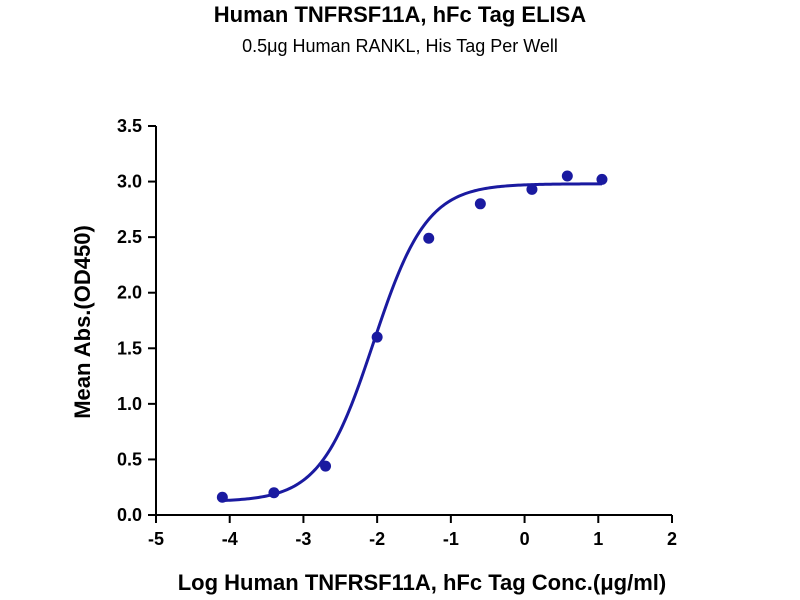 This screenshot has height=600, width=800. I want to click on chart-title: Human TNFRSF11A, hFc Tag ELISA, so click(400, 14).